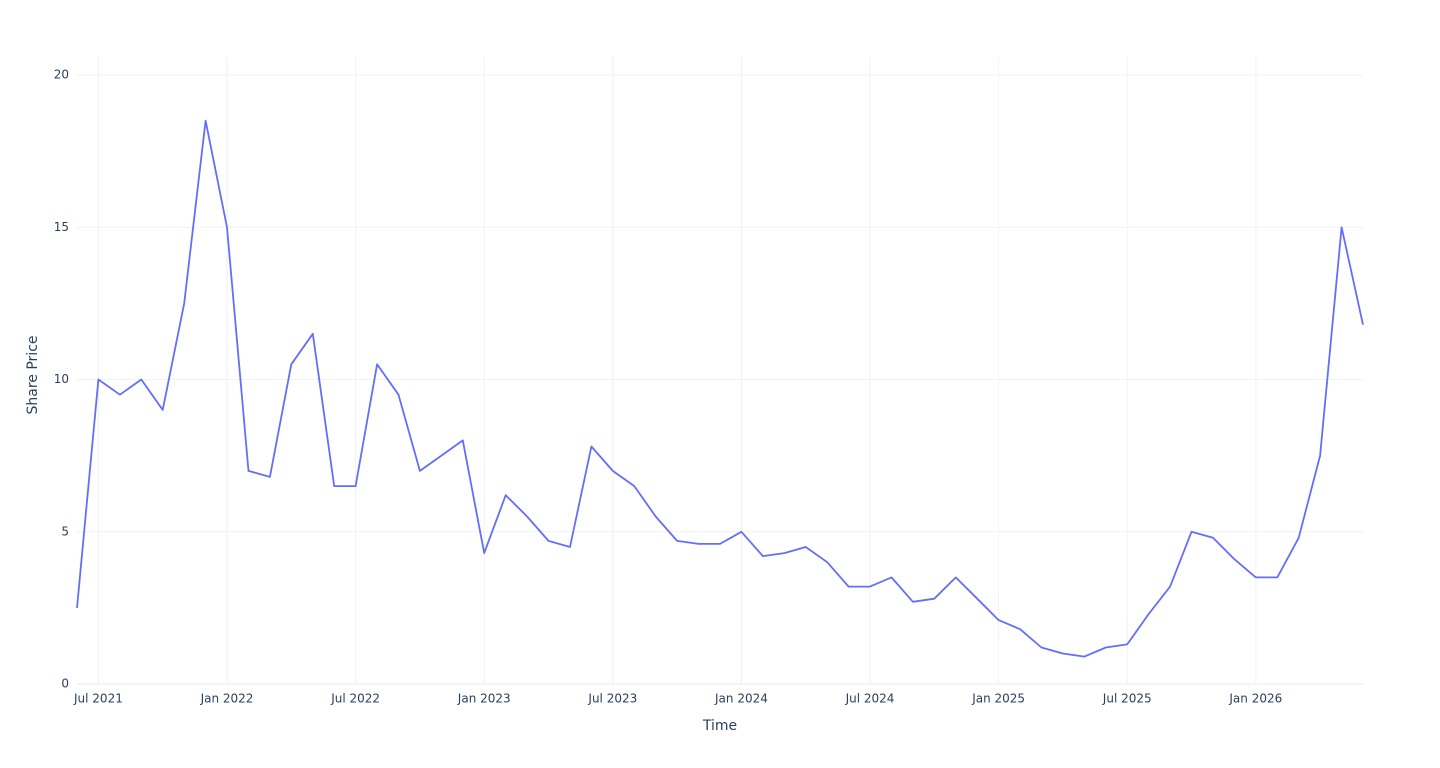  What do you see at coordinates (741, 699) in the screenshot?
I see `x-tick-label: Jan 2024` at bounding box center [741, 699].